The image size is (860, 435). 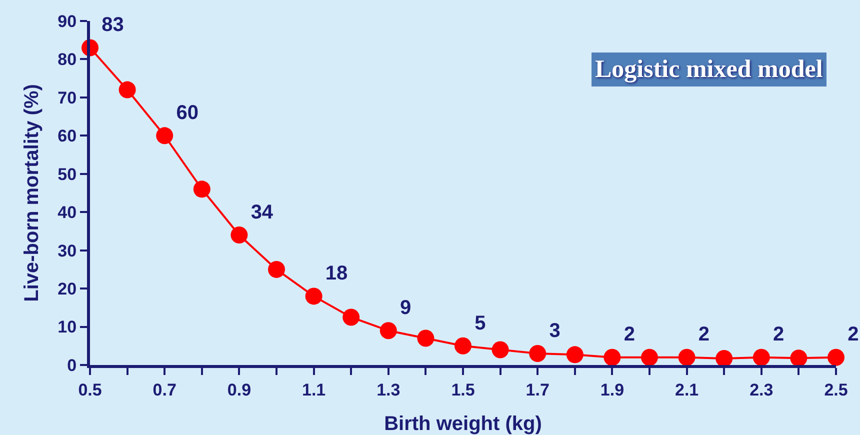 I want to click on data-label: 9, so click(x=406, y=307).